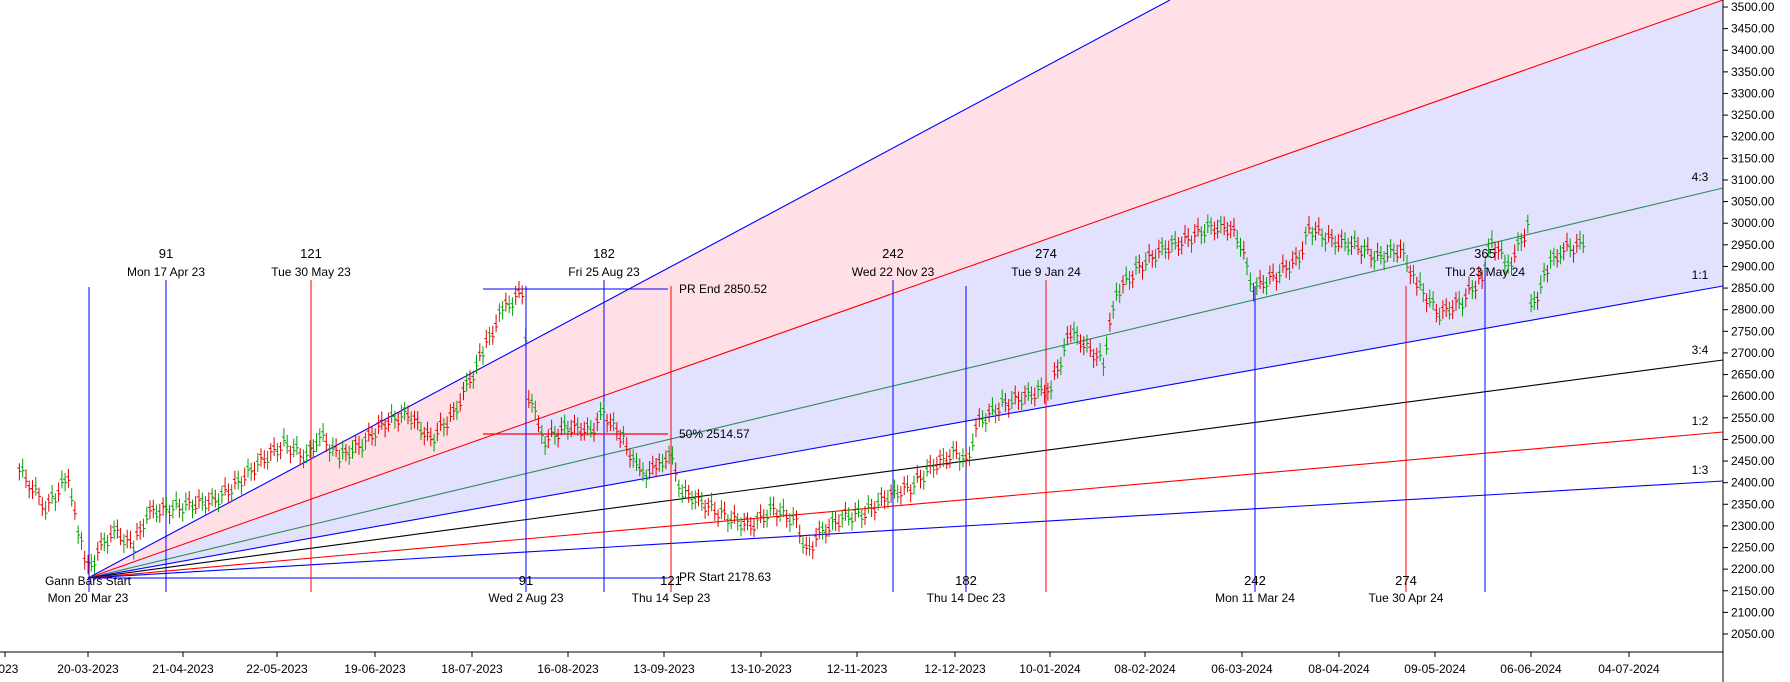 This screenshot has height=682, width=1790. I want to click on top-cycle-date: Thu 23 May 24, so click(1485, 272).